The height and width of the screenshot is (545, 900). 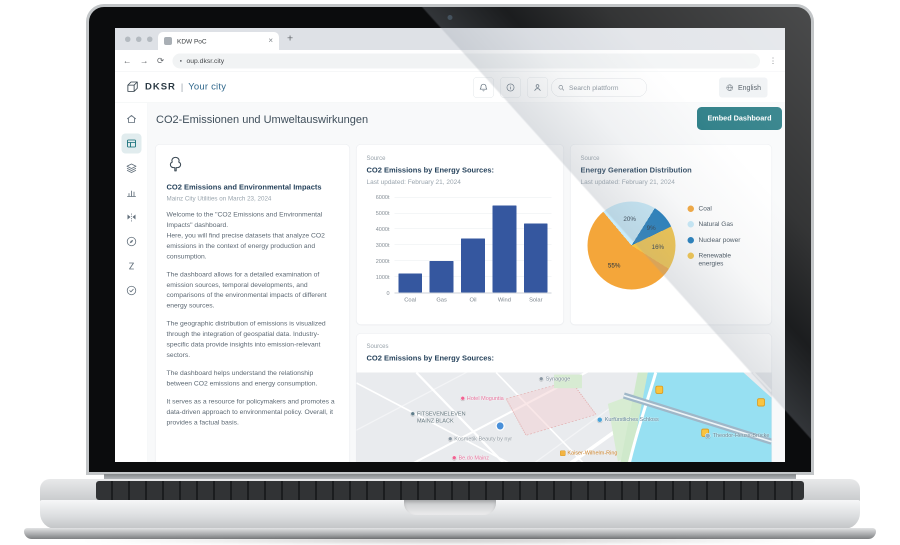 I want to click on bar-coal, so click(x=410, y=283).